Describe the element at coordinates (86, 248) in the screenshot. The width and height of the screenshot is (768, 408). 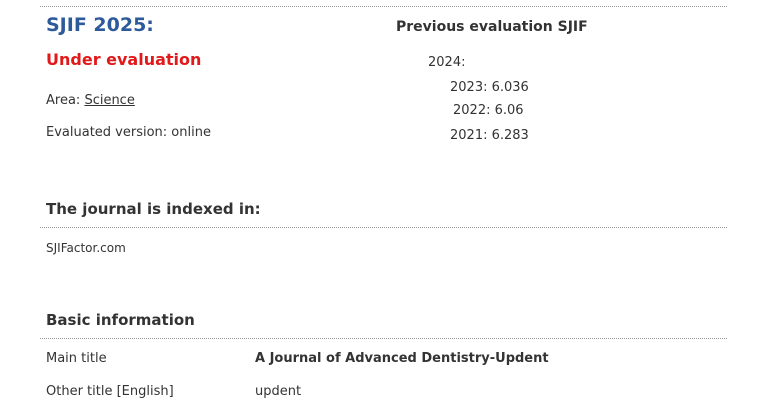
I see `indexed-item: SJIFactor.com` at that location.